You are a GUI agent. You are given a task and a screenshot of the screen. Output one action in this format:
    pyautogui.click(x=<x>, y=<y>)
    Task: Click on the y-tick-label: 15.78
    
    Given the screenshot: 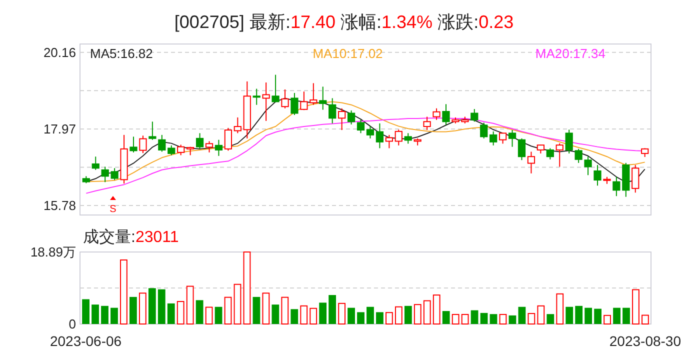 What is the action you would take?
    pyautogui.click(x=59, y=206)
    